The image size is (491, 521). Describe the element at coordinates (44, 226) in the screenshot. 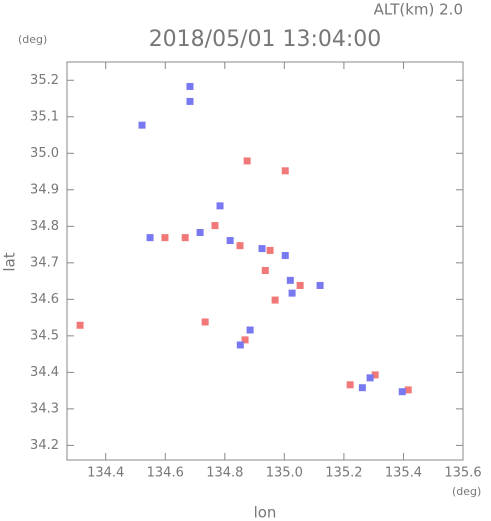

I see `y-tick-label: 34.8` at that location.